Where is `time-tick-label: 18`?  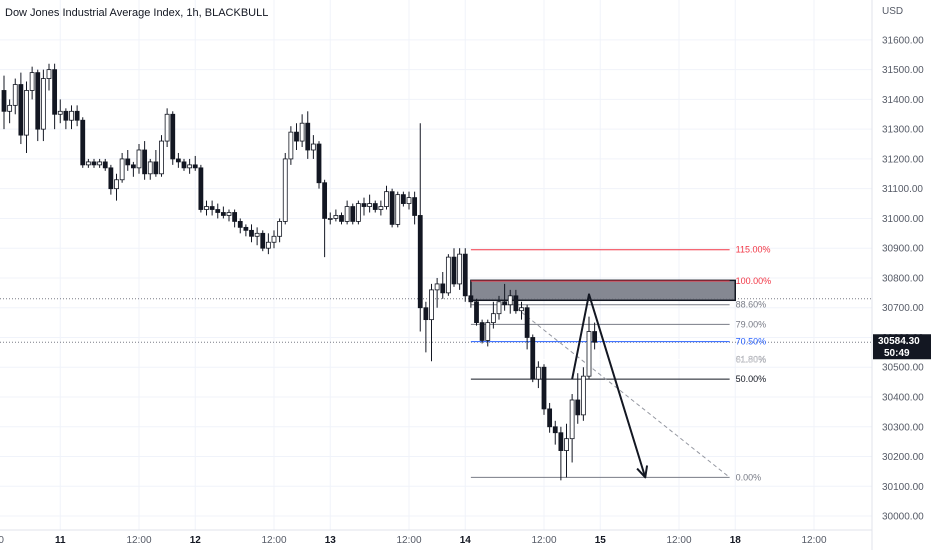
time-tick-label: 18 is located at coordinates (736, 540).